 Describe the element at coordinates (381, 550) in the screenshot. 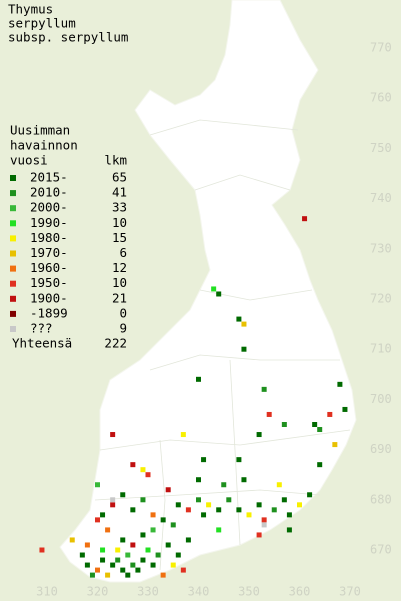

I see `y-tick-label: 670` at that location.